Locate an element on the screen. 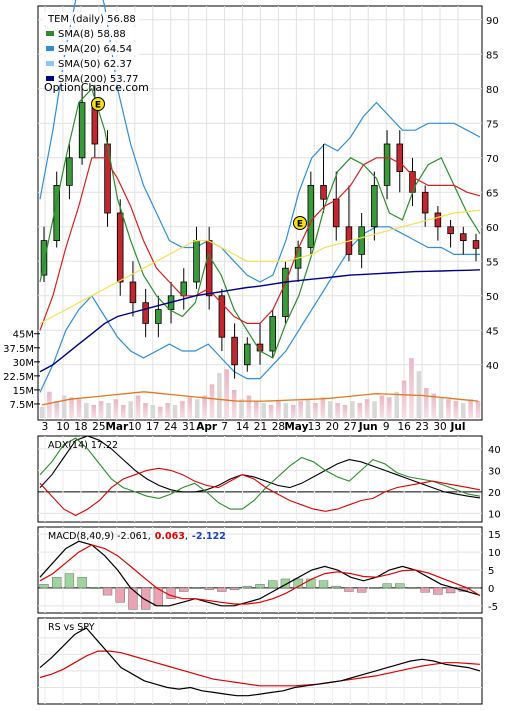 The height and width of the screenshot is (710, 526). x-tick-label: 21 is located at coordinates (260, 427).